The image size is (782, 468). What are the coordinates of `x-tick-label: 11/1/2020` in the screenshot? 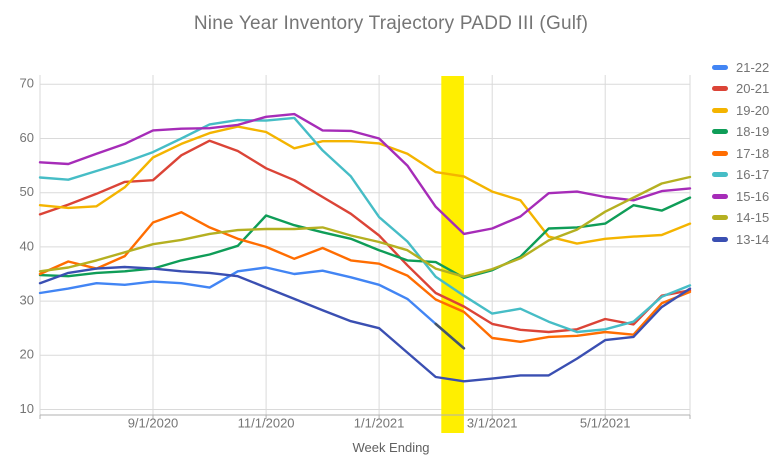 It's located at (266, 422).